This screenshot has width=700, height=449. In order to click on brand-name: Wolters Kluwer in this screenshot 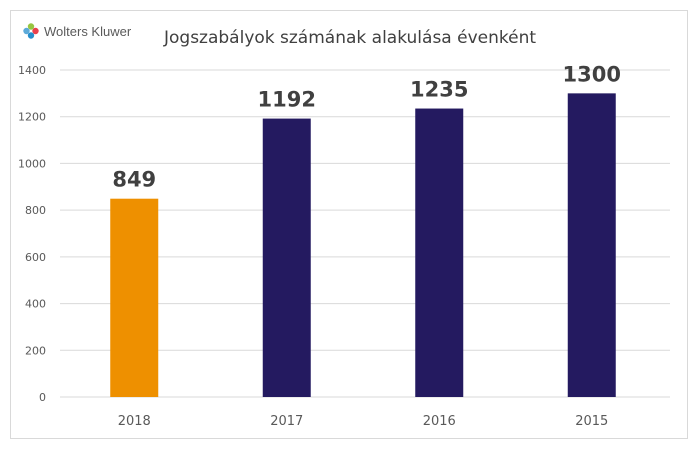, I will do `click(88, 31)`.